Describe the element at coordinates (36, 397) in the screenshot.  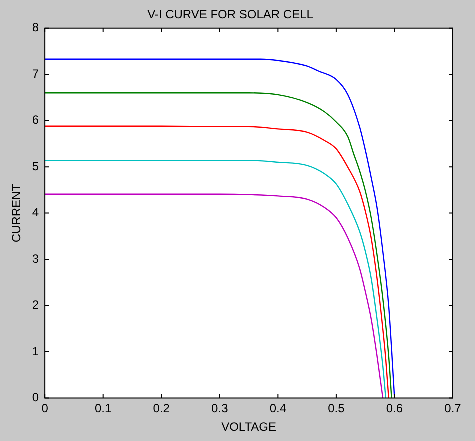
I see `y-tick-label: 0` at that location.